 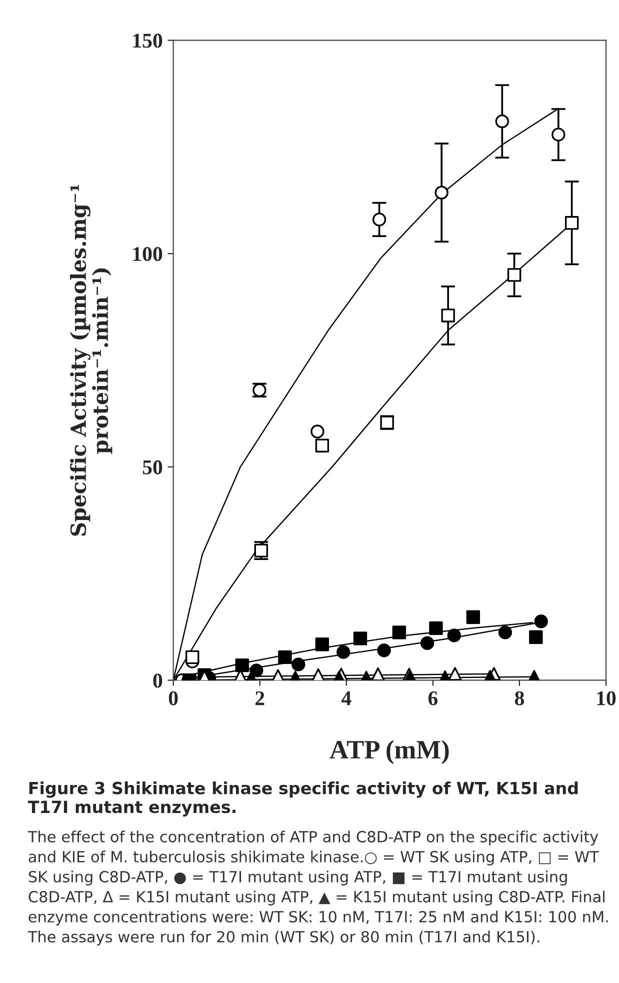 What do you see at coordinates (303, 799) in the screenshot?
I see `text: Figure 3 Shikimate kinase specific activity of WT, K15I and T17I mutant enzymes.` at bounding box center [303, 799].